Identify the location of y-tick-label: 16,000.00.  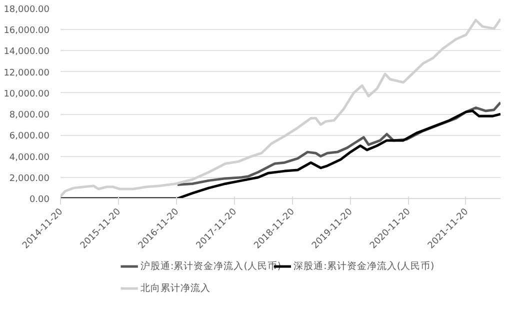
(27, 31).